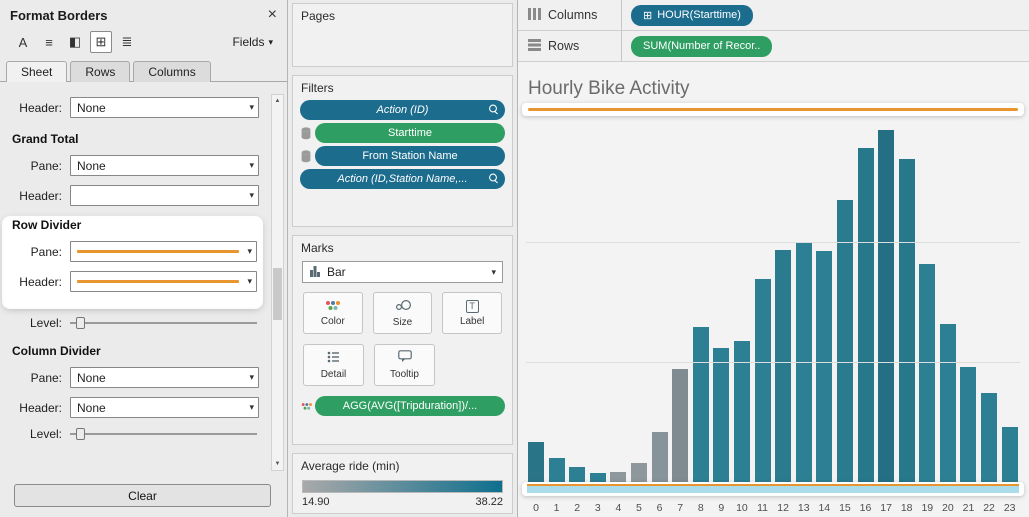 This screenshot has height=517, width=1029. I want to click on detail-button: Detail, so click(333, 365).